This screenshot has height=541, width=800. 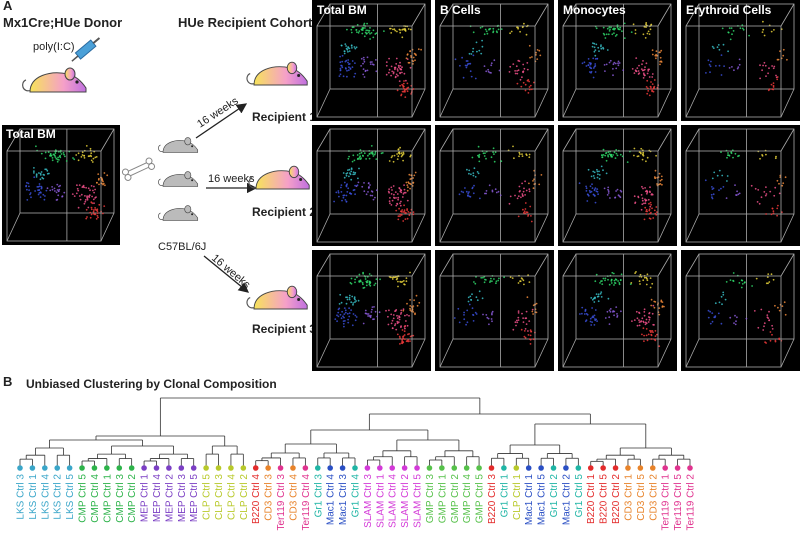 What do you see at coordinates (504, 496) in the screenshot?
I see `leaf-label: Gr1 Ctrl 1` at bounding box center [504, 496].